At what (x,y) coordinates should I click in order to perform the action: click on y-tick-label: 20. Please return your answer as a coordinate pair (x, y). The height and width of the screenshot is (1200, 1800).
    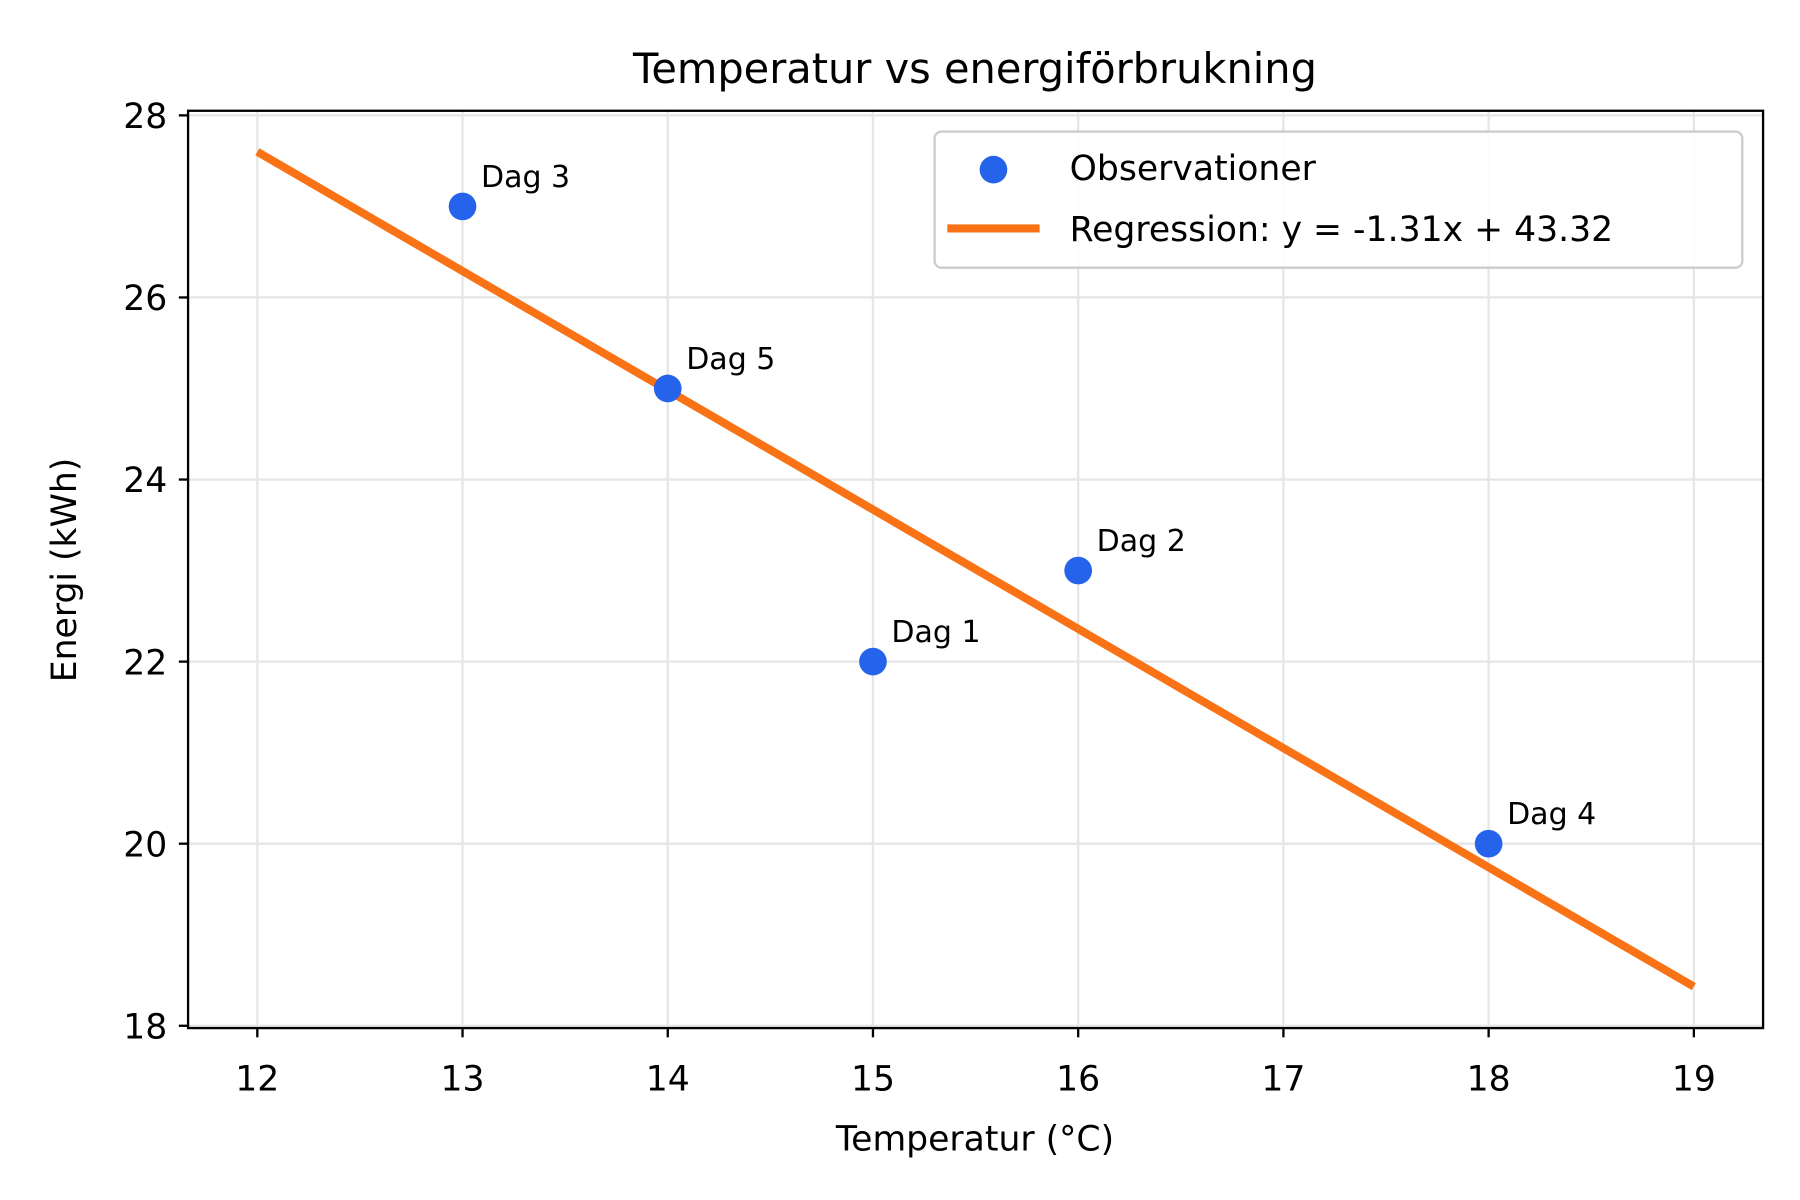
    Looking at the image, I should click on (145, 845).